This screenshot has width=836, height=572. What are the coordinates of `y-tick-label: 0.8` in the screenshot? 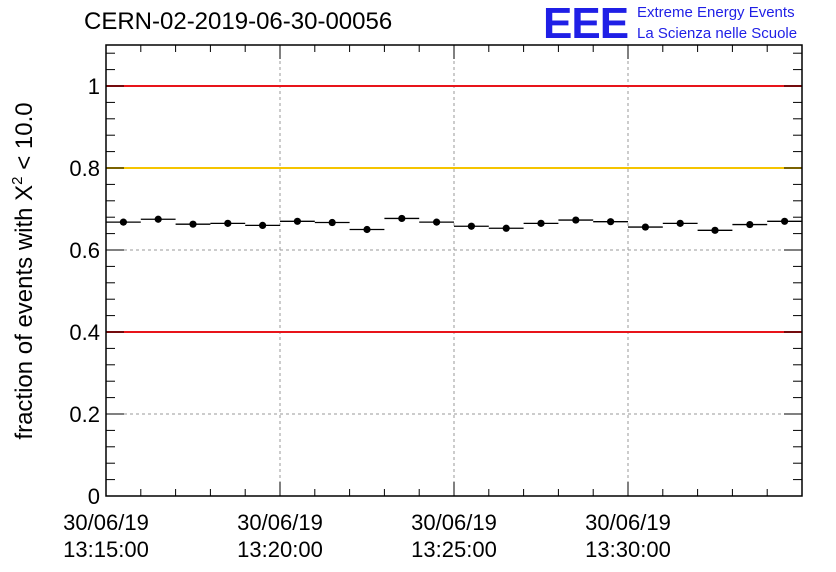 It's located at (84, 168).